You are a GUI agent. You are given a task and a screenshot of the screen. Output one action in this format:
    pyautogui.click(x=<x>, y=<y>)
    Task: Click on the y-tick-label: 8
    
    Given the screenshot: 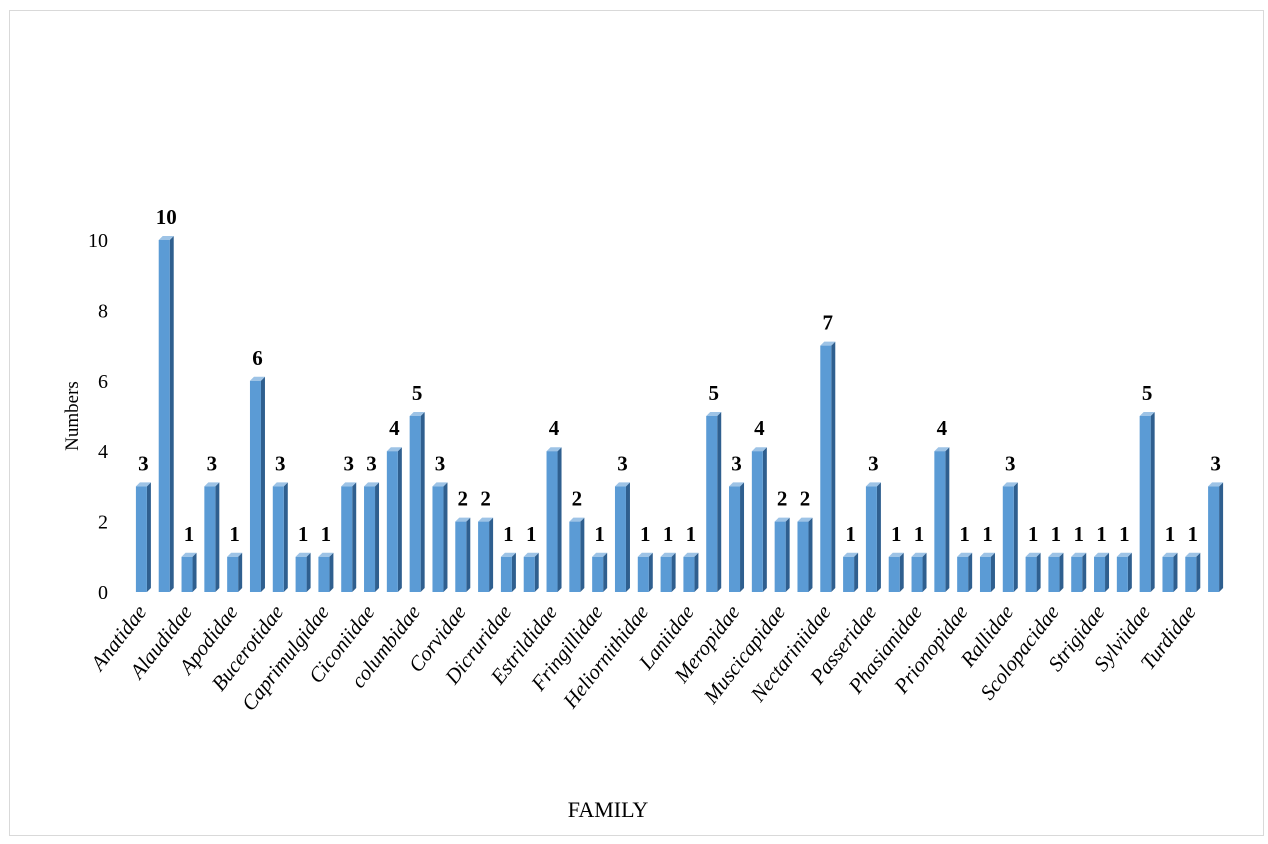 What is the action you would take?
    pyautogui.click(x=103, y=311)
    